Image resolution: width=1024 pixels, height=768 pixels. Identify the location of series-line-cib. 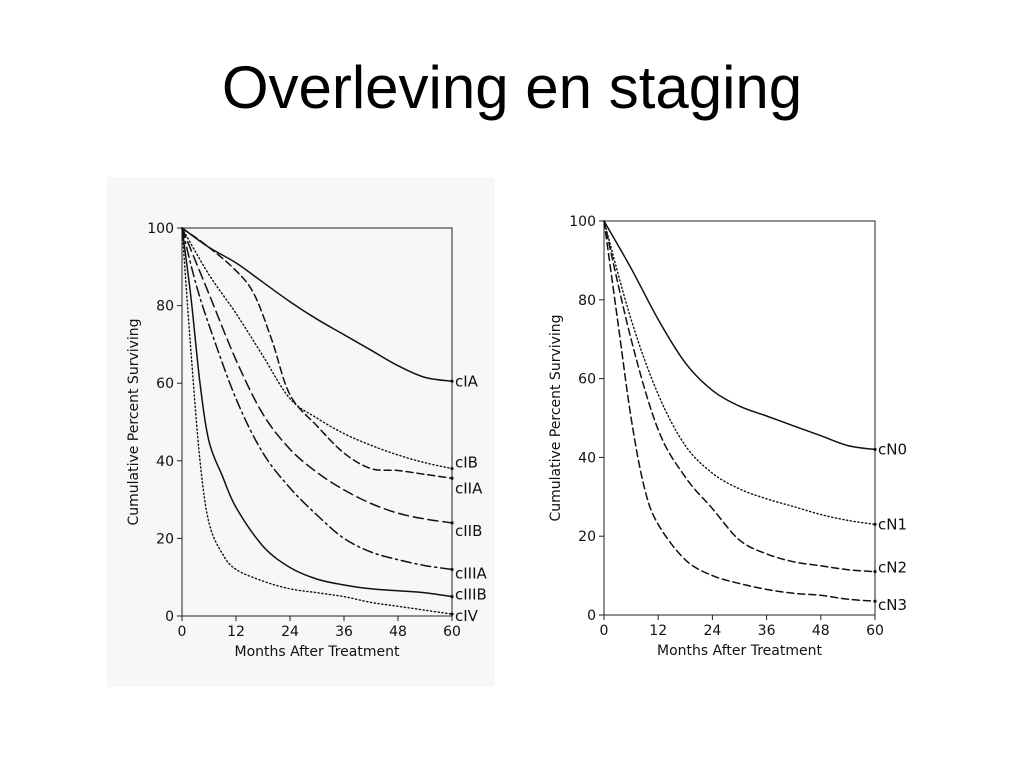
(317, 348).